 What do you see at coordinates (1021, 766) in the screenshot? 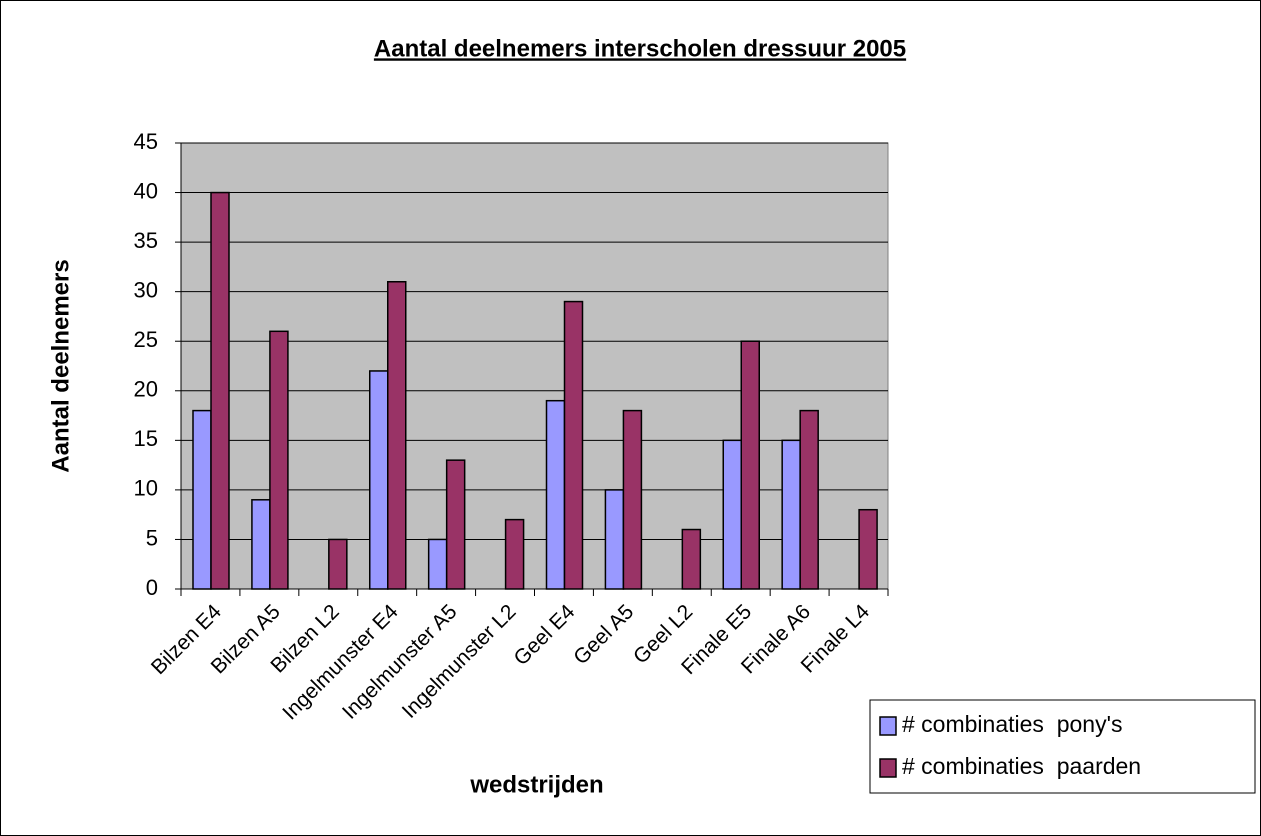
I see `legend-label: # combinaties paarden` at bounding box center [1021, 766].